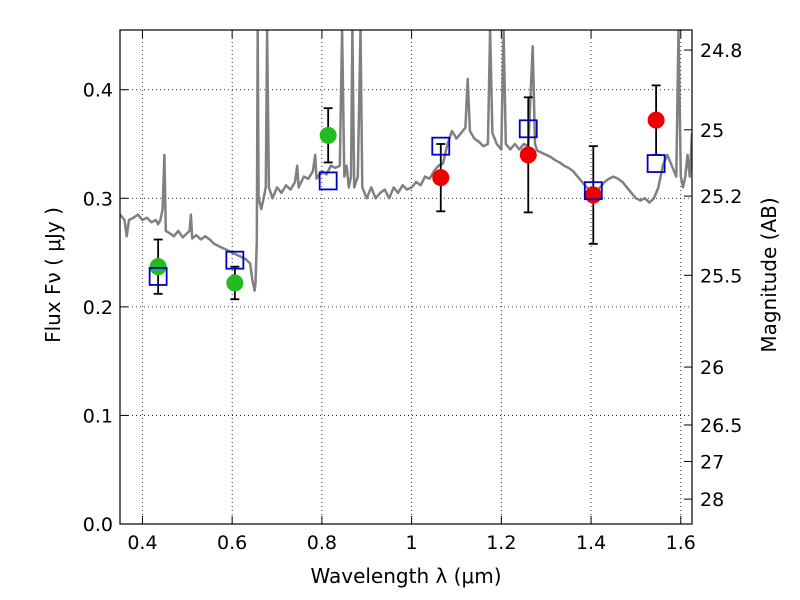  What do you see at coordinates (769, 274) in the screenshot?
I see `magnitude-axis-label: Magnitude (AB)` at bounding box center [769, 274].